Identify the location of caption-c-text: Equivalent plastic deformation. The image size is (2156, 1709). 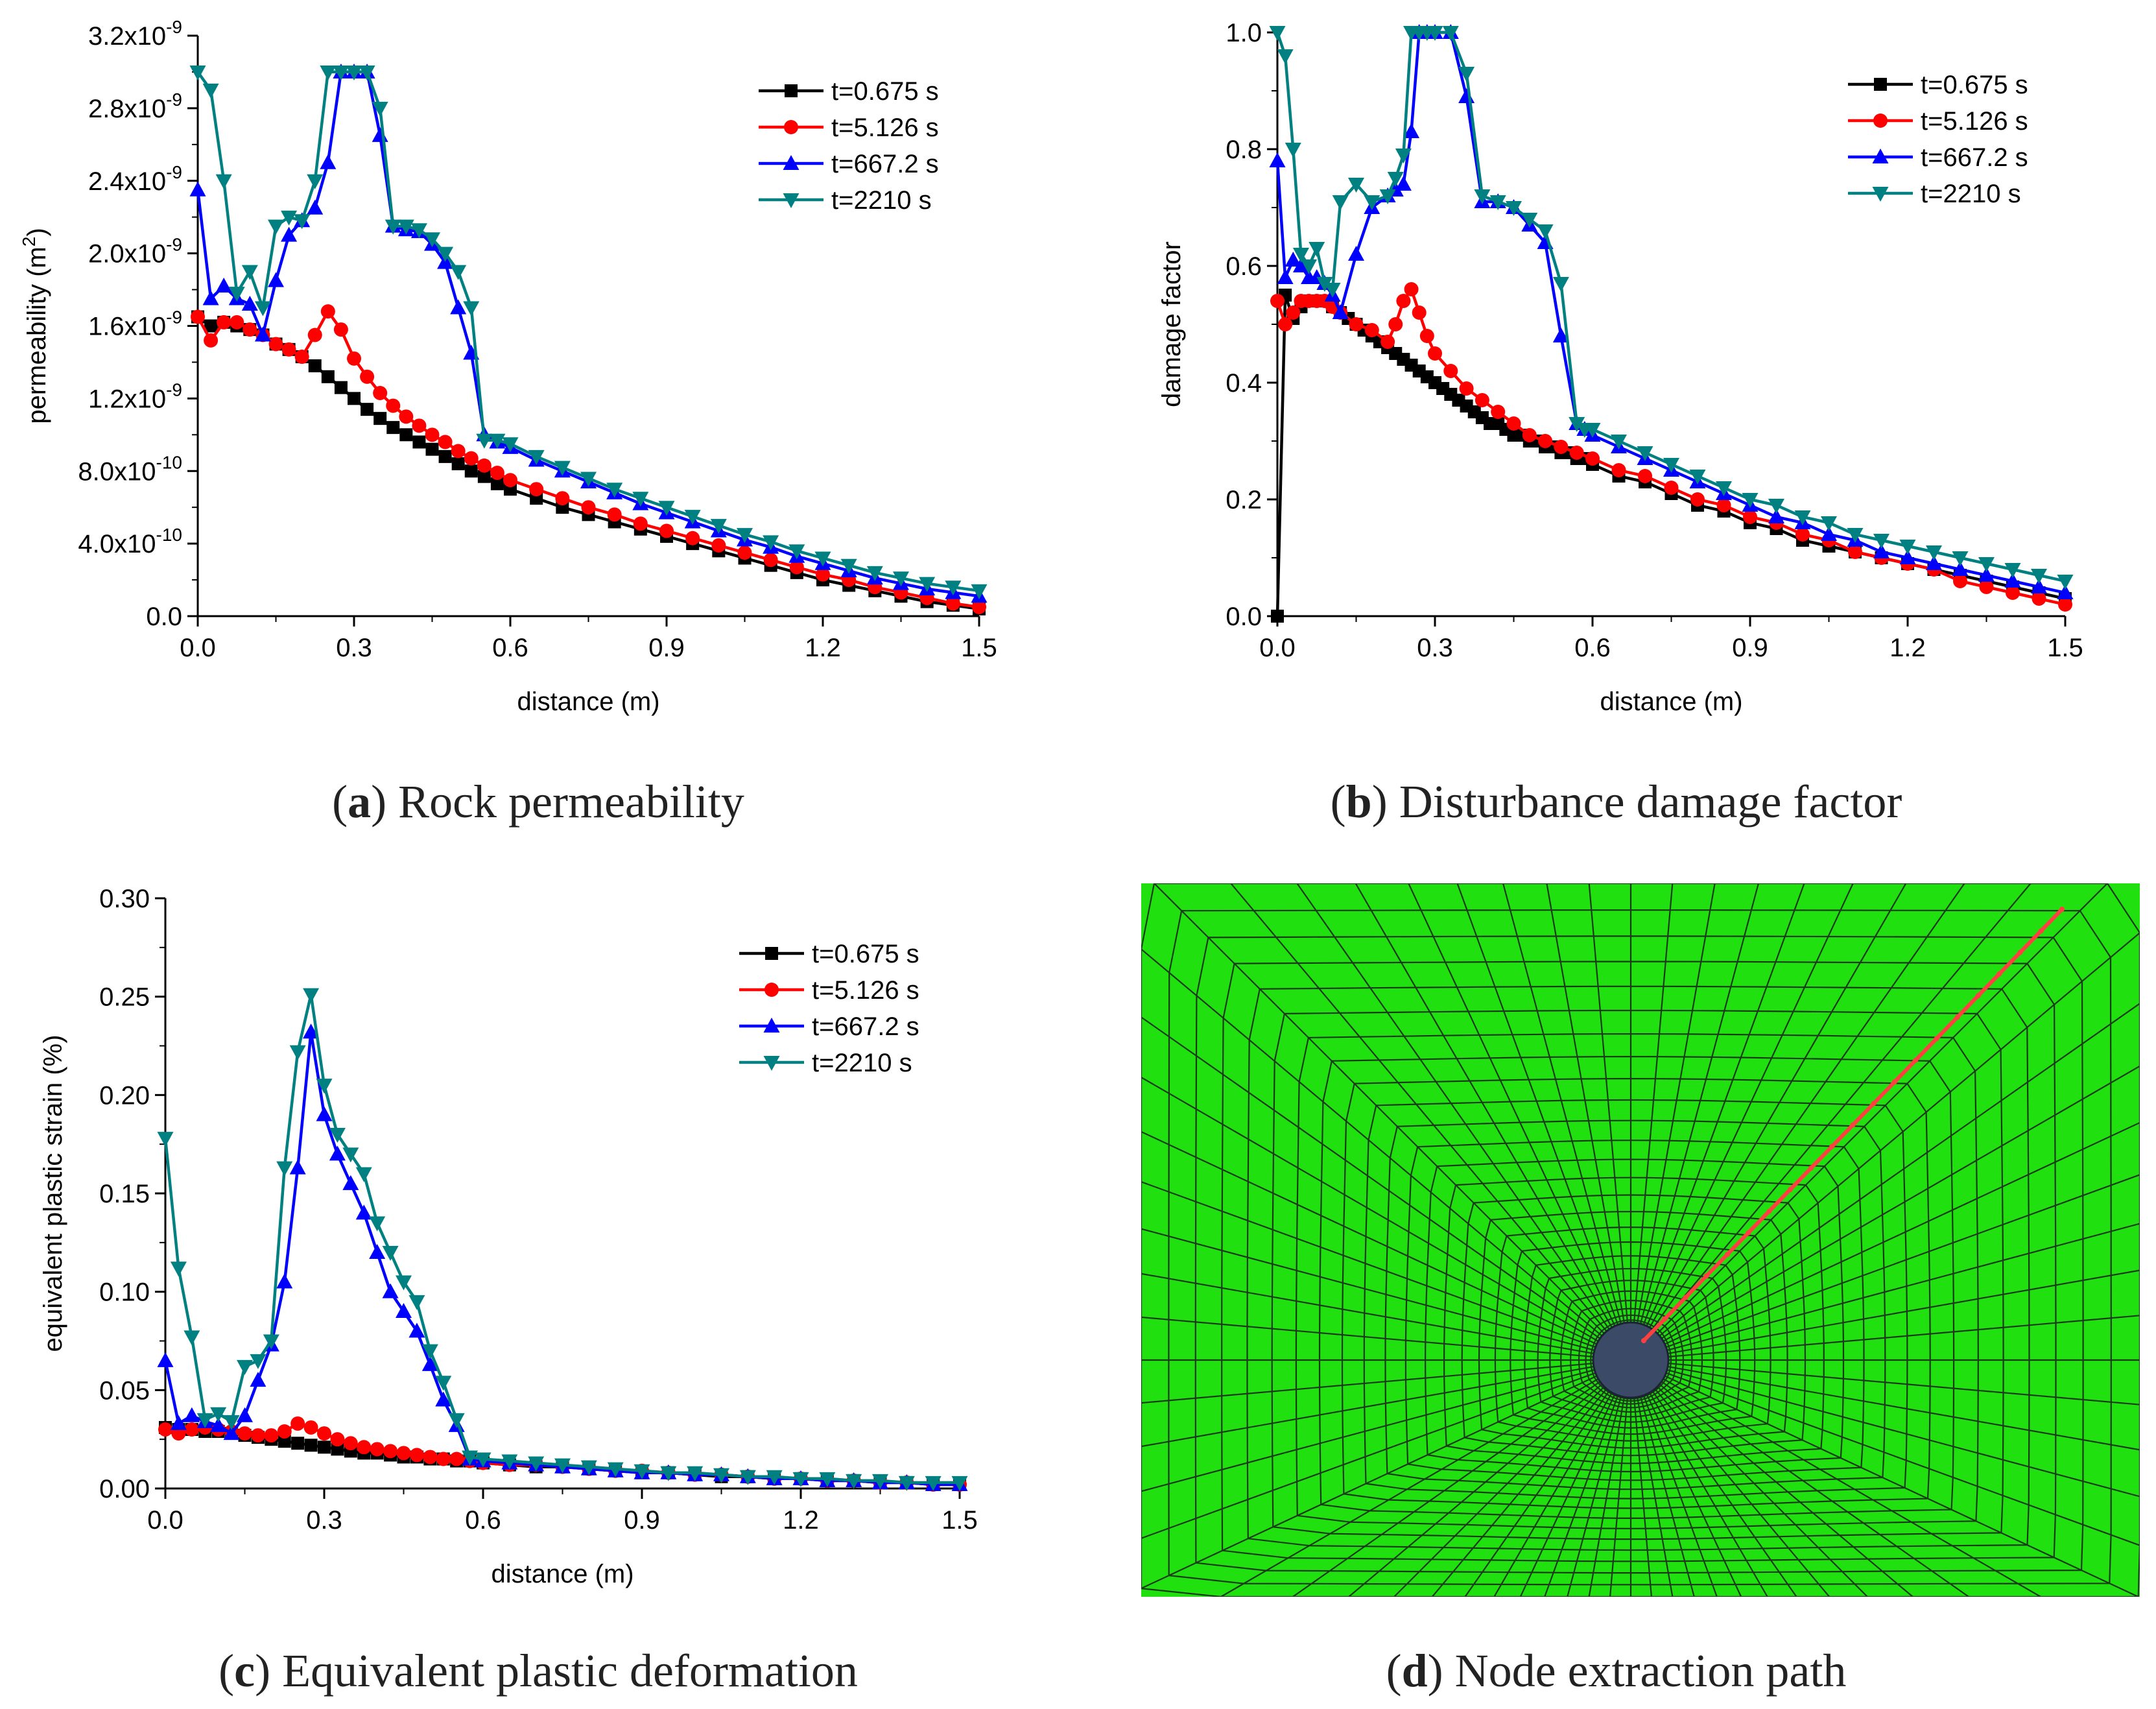
(570, 1671).